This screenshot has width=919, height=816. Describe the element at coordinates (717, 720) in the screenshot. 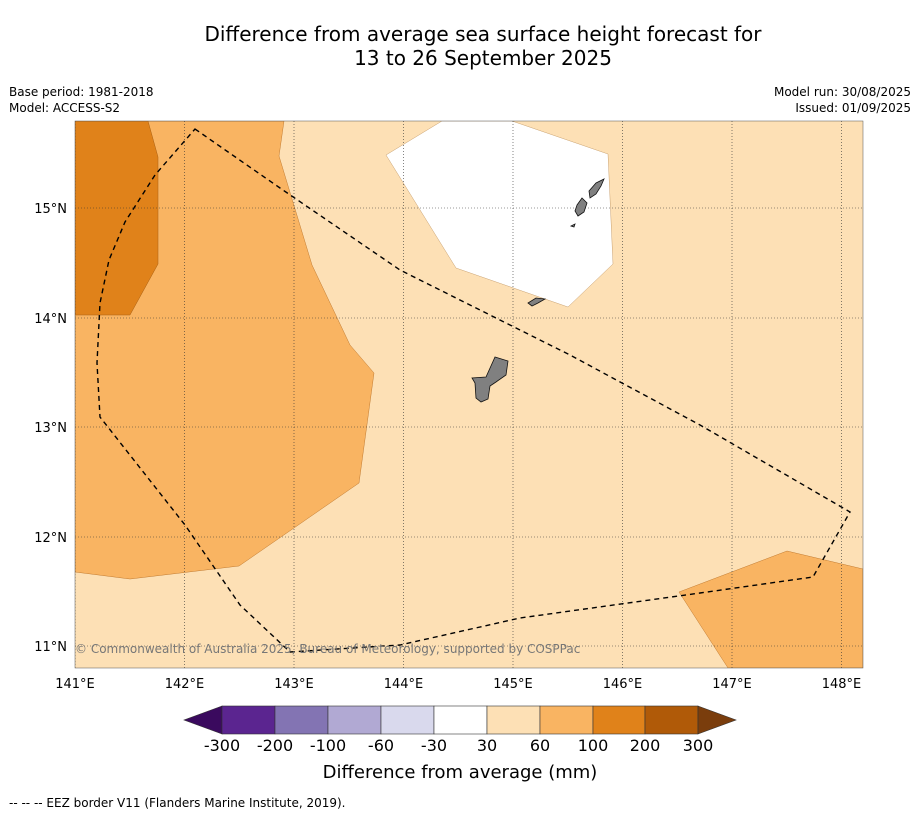

I see `colorbar-extend-high` at that location.